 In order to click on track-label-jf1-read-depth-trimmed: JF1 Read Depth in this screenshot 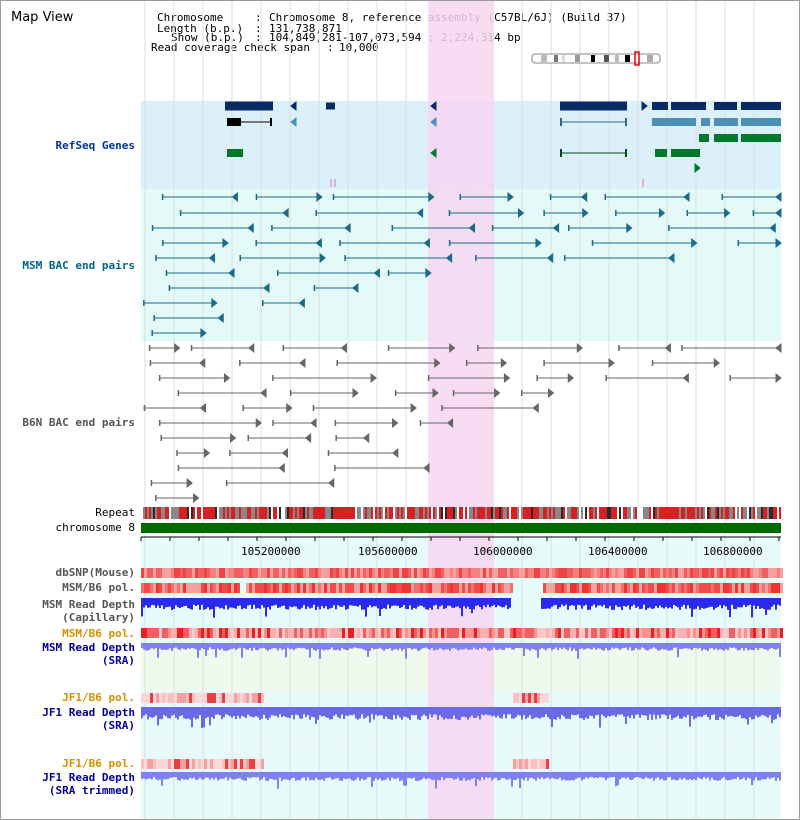, I will do `click(88, 777)`.